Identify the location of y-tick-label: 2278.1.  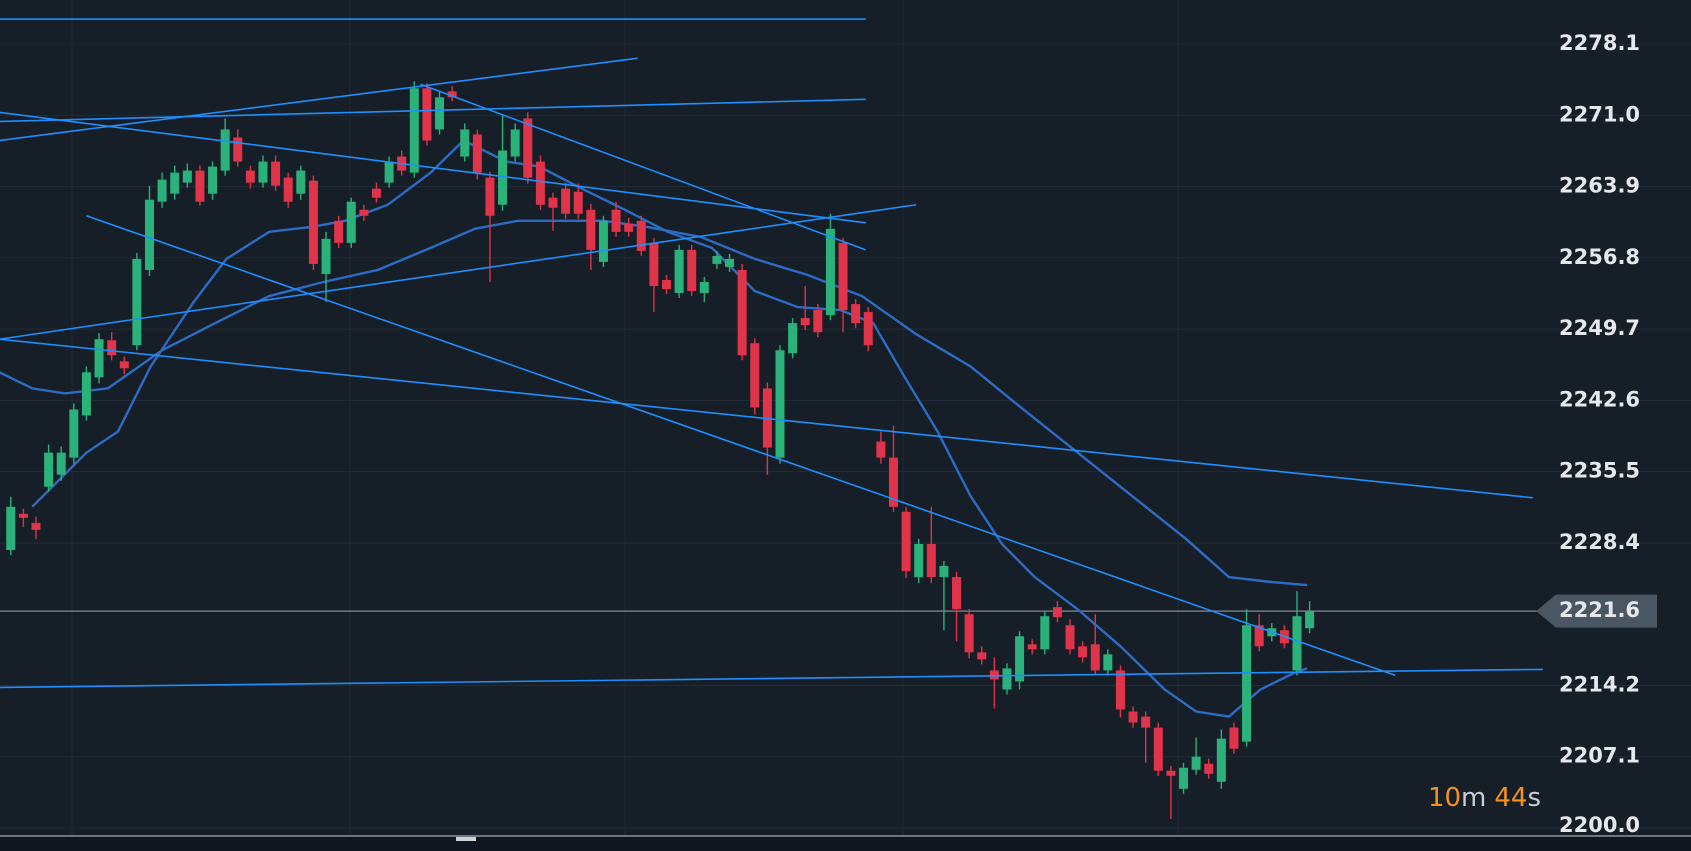
(1599, 43).